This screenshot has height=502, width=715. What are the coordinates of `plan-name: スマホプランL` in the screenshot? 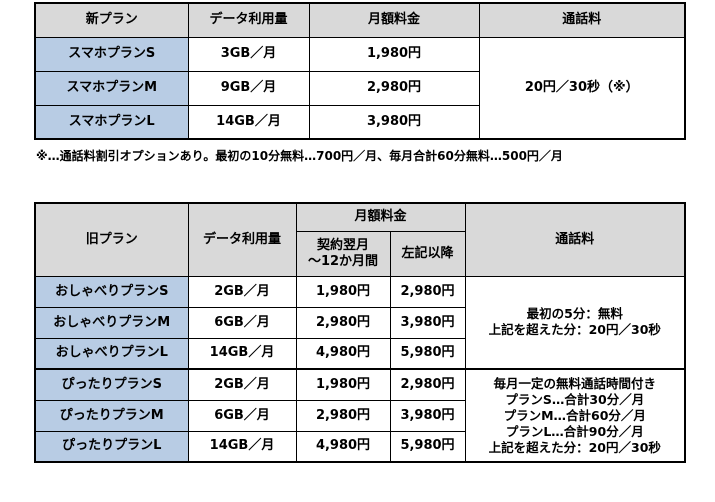 It's located at (111, 122).